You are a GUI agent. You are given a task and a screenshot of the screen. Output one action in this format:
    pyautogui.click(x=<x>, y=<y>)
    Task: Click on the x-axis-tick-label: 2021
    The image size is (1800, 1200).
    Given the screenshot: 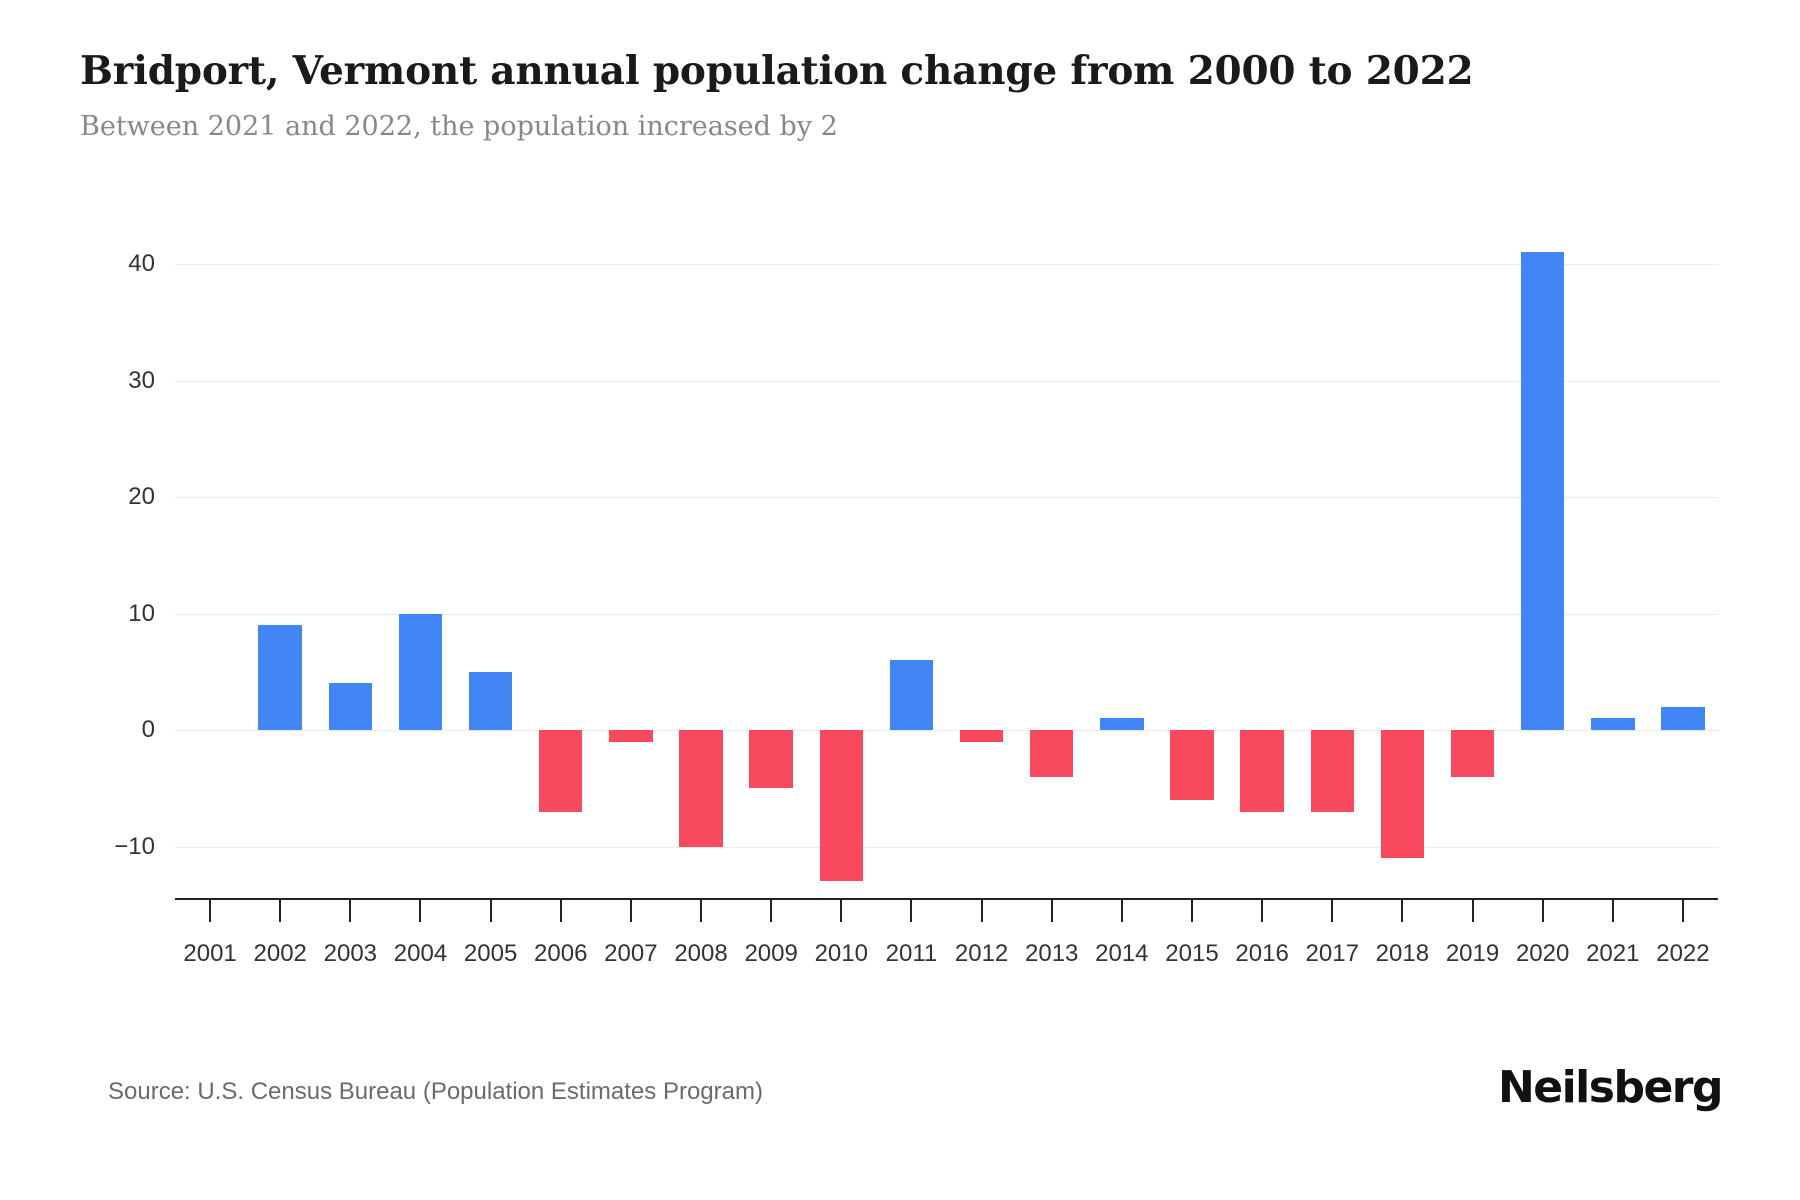 What is the action you would take?
    pyautogui.click(x=1613, y=953)
    